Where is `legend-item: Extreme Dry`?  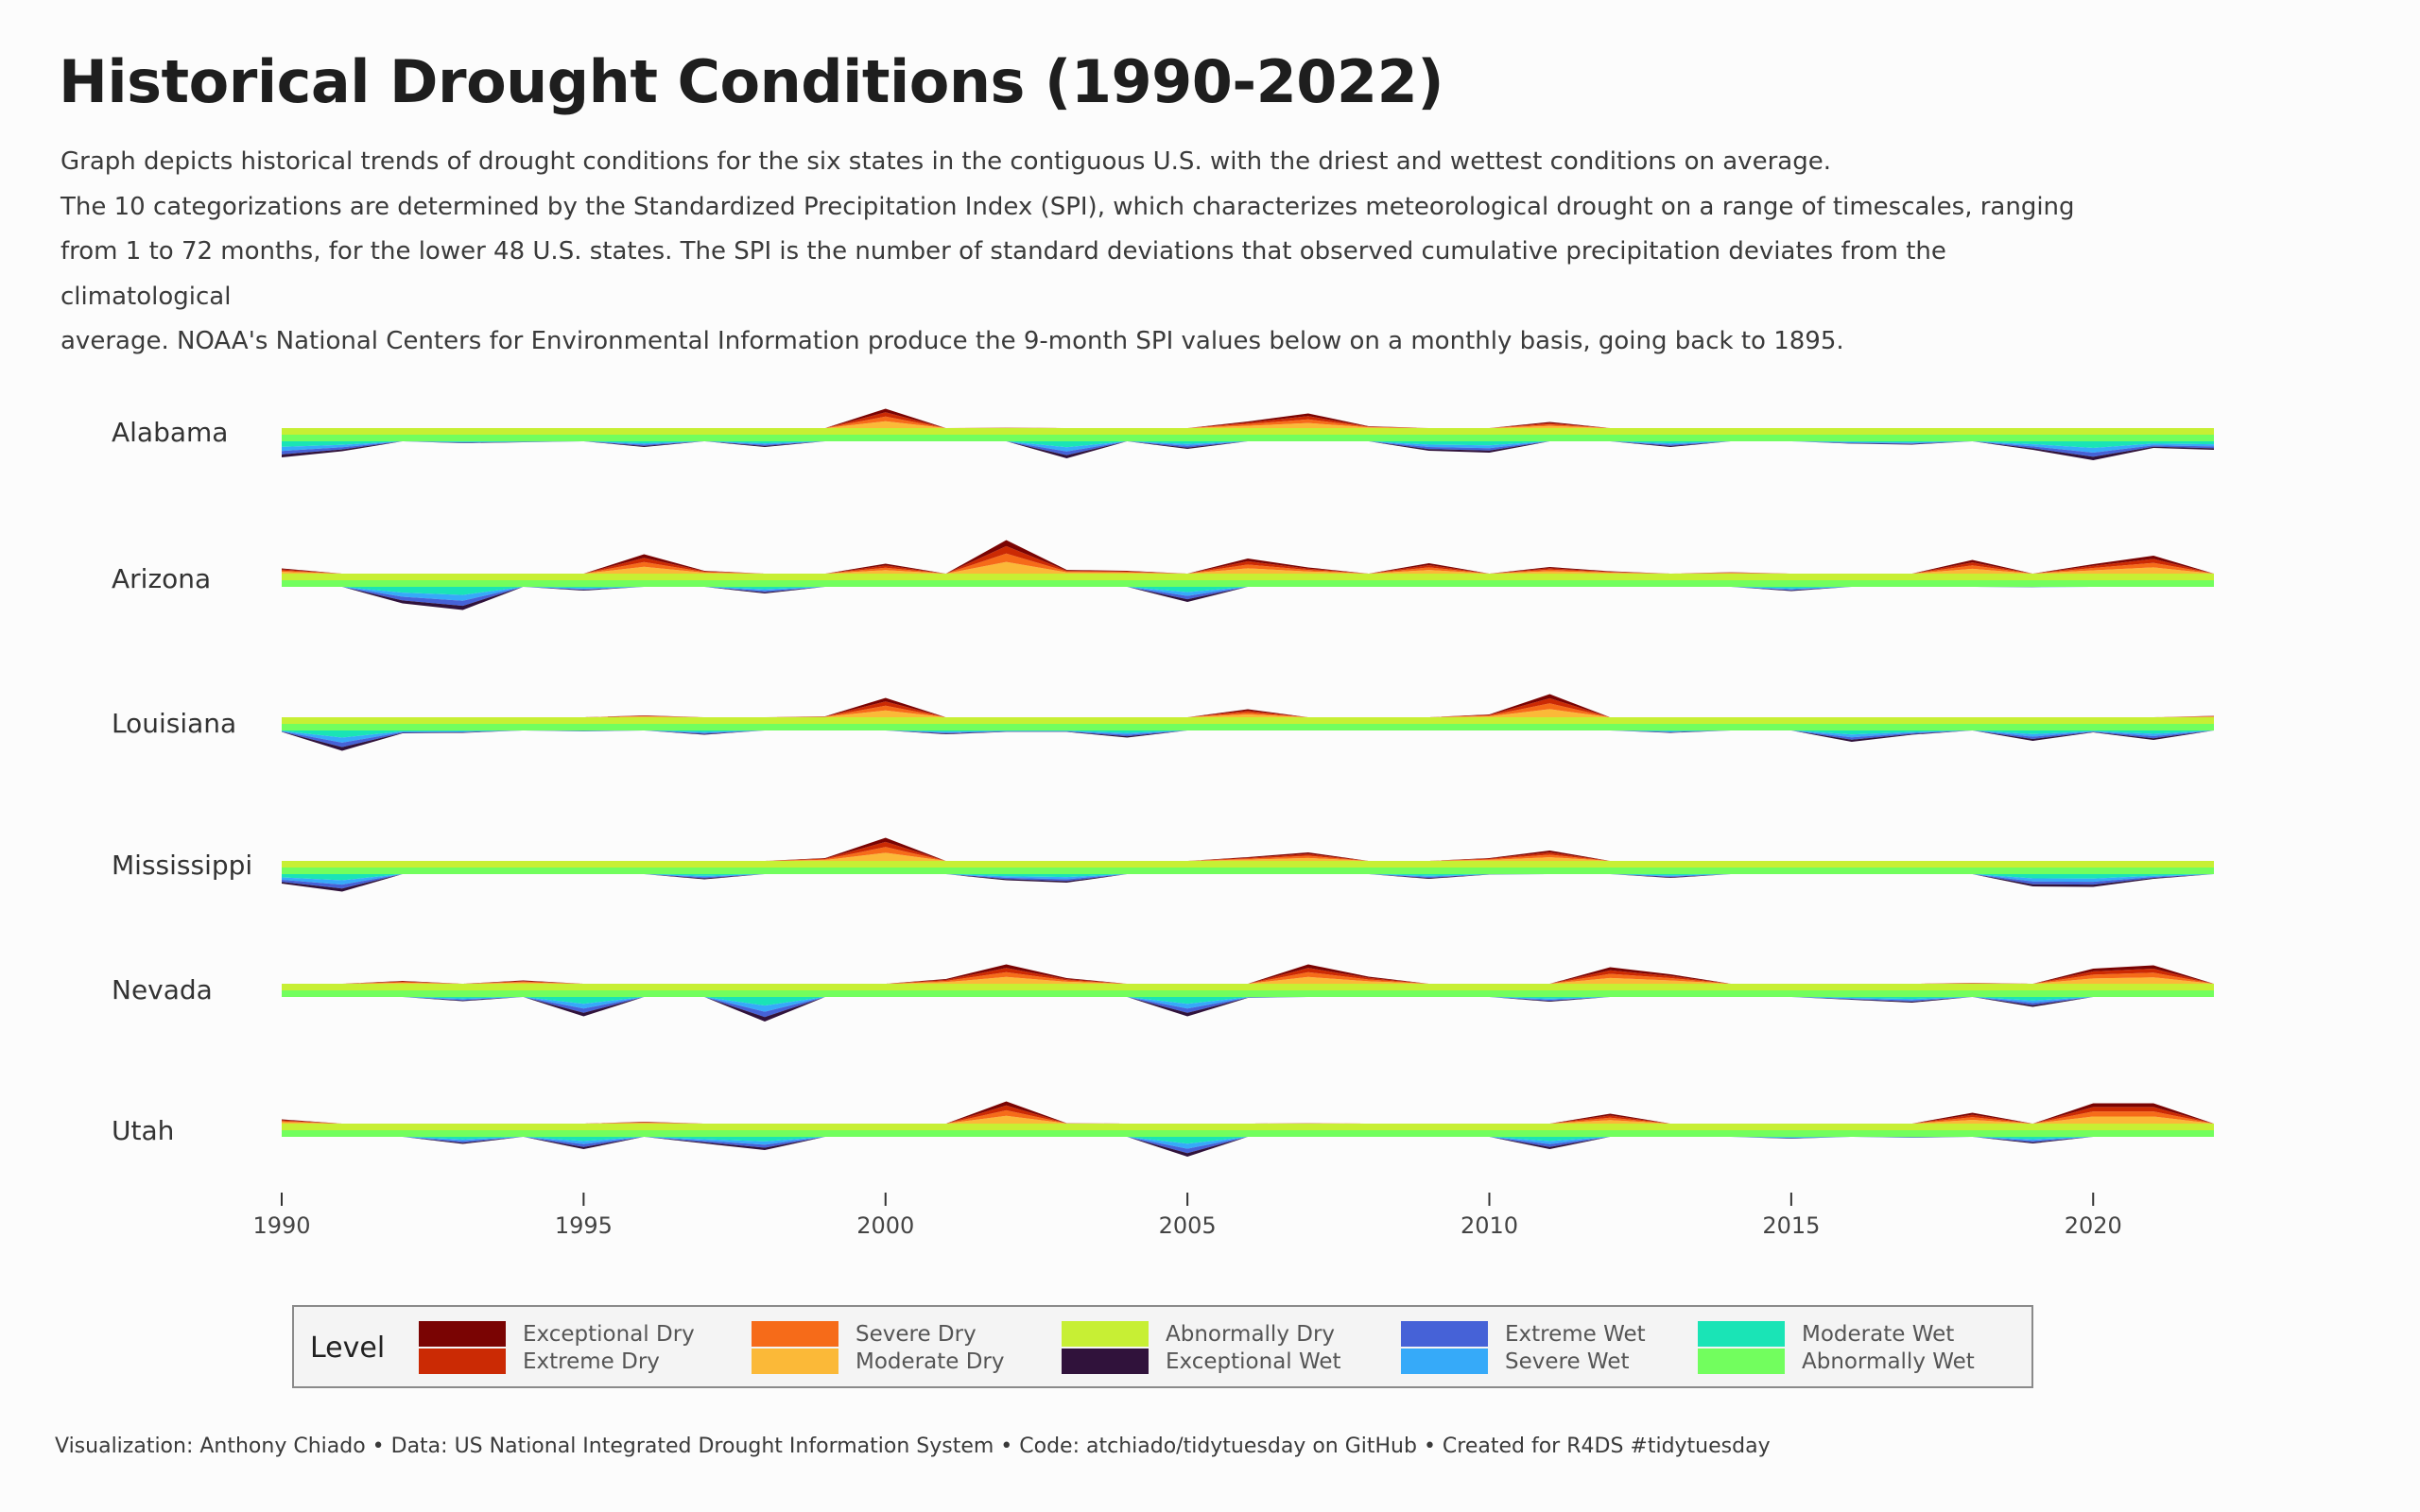 legend-item: Extreme Dry is located at coordinates (539, 1361).